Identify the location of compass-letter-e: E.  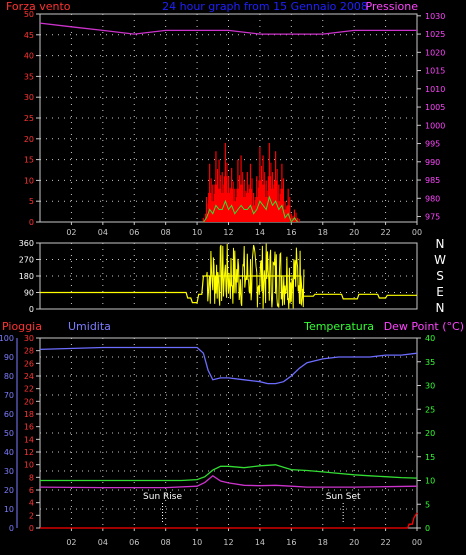
(440, 292).